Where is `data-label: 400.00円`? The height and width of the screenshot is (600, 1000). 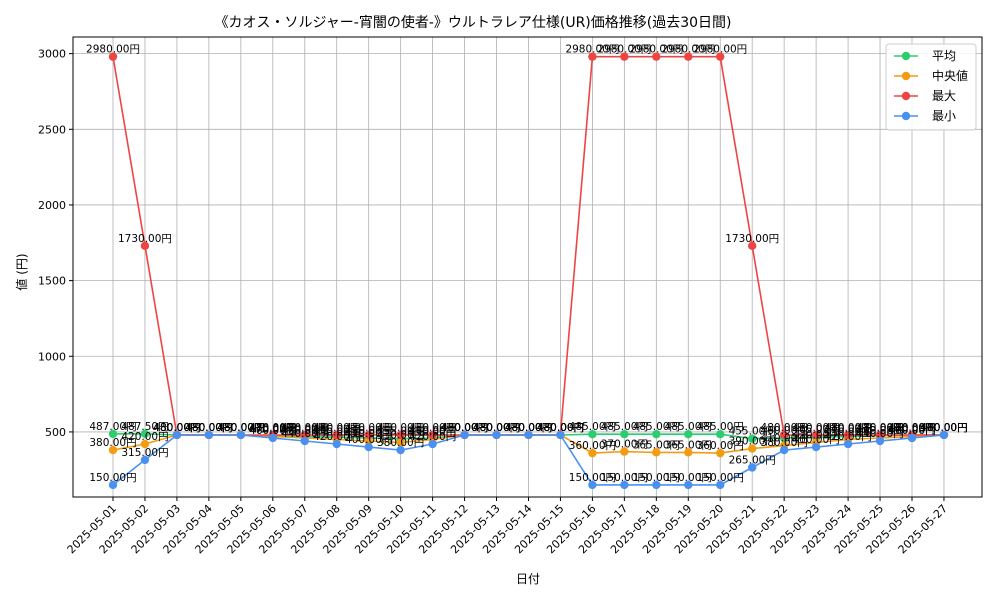 data-label: 400.00円 is located at coordinates (815, 440).